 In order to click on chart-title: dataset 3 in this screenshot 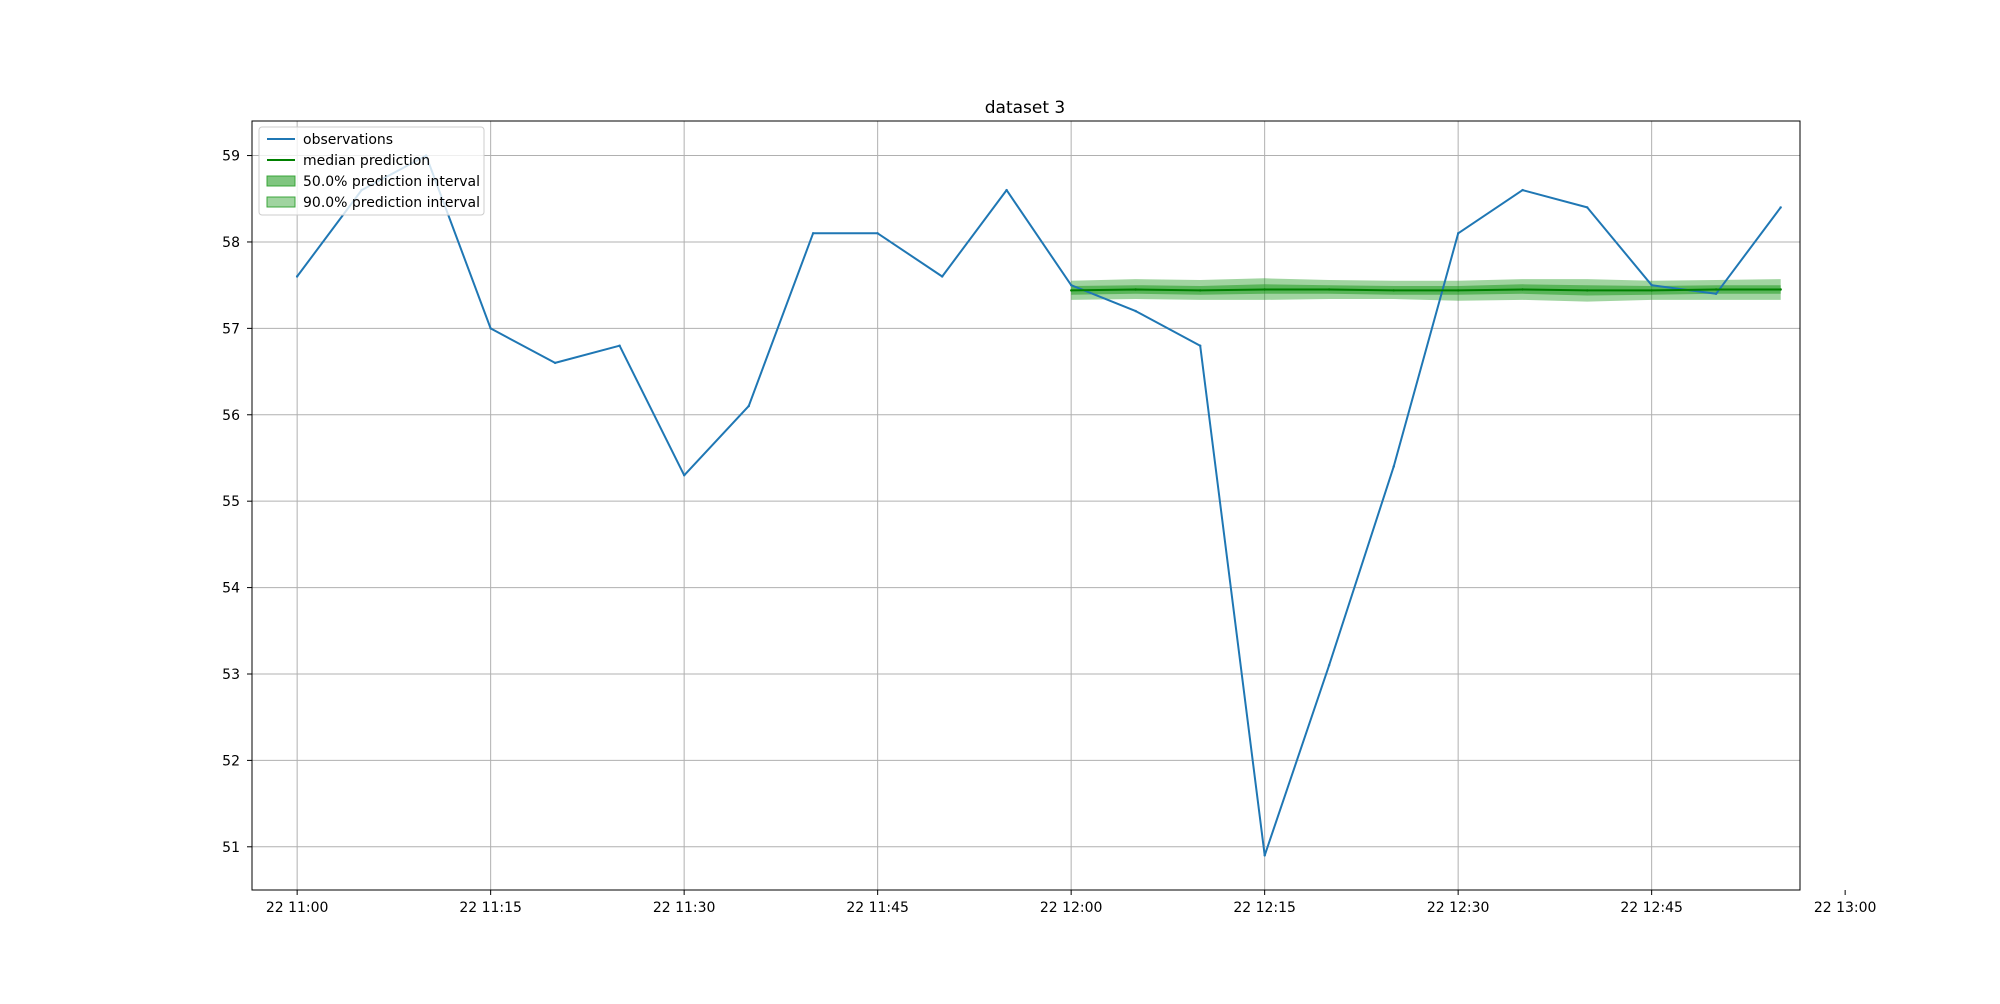, I will do `click(1025, 108)`.